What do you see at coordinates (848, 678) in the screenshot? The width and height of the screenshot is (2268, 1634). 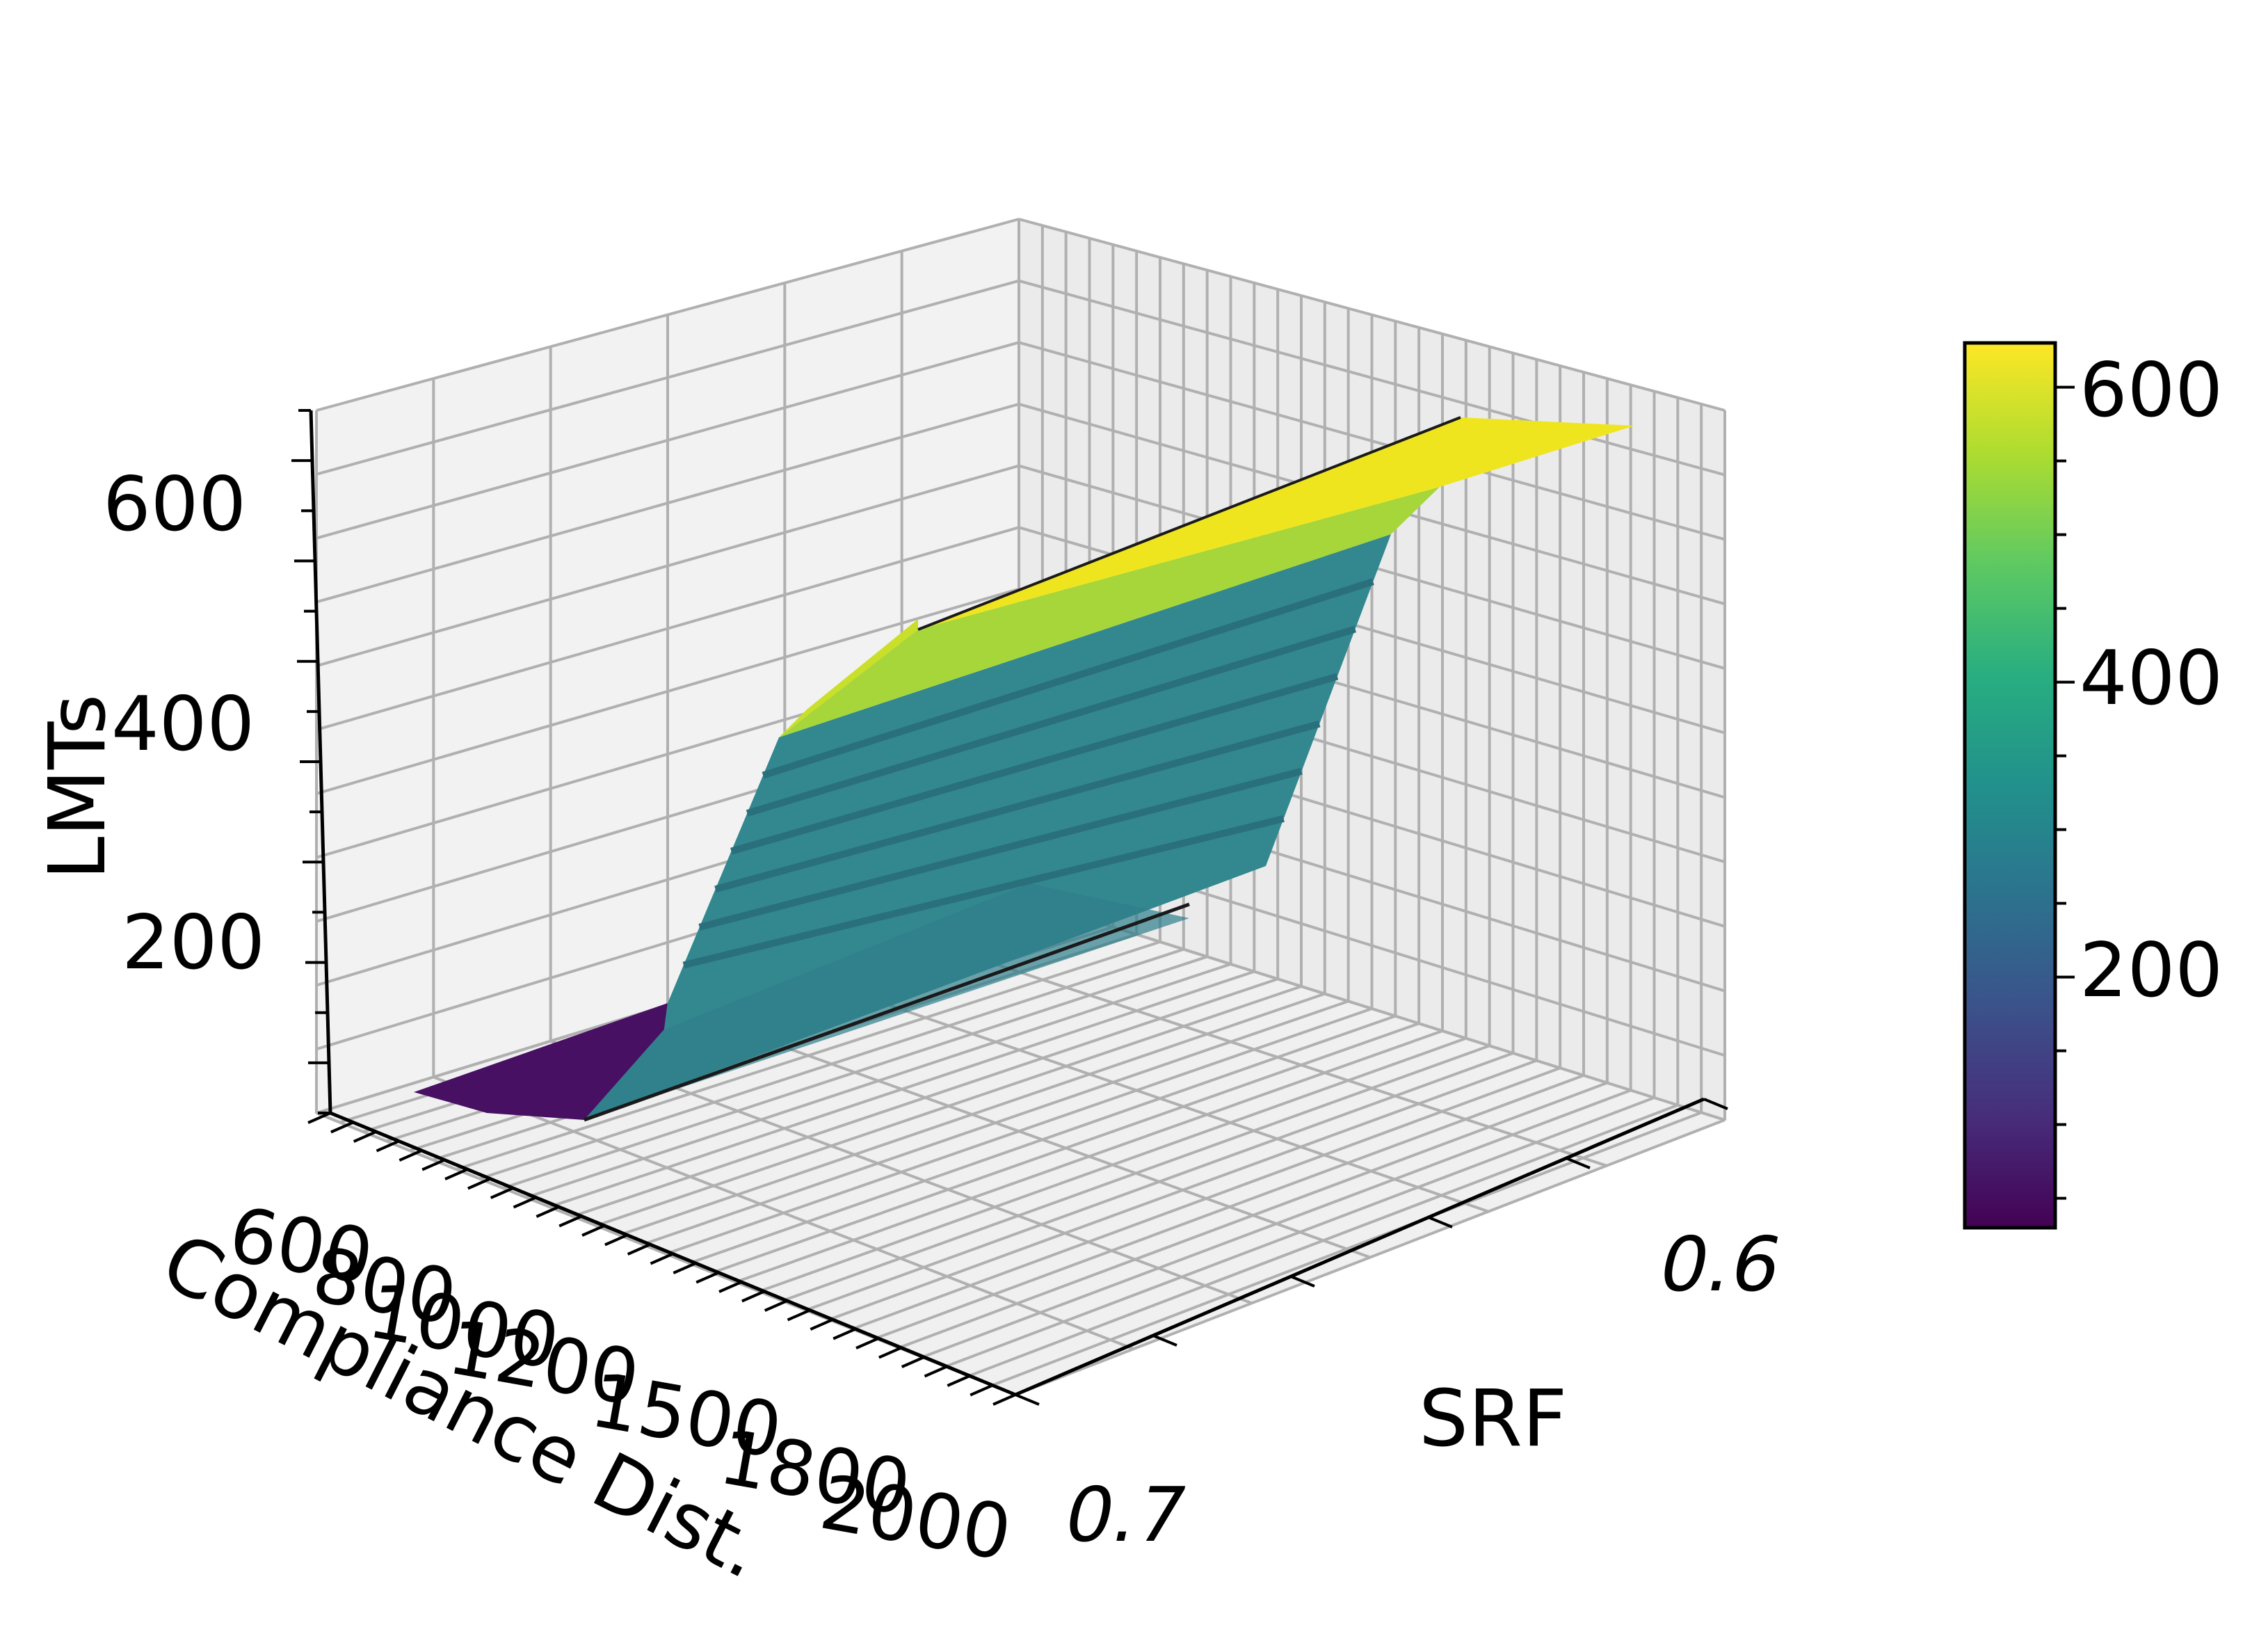 I see `surface-top-left-edge` at bounding box center [848, 678].